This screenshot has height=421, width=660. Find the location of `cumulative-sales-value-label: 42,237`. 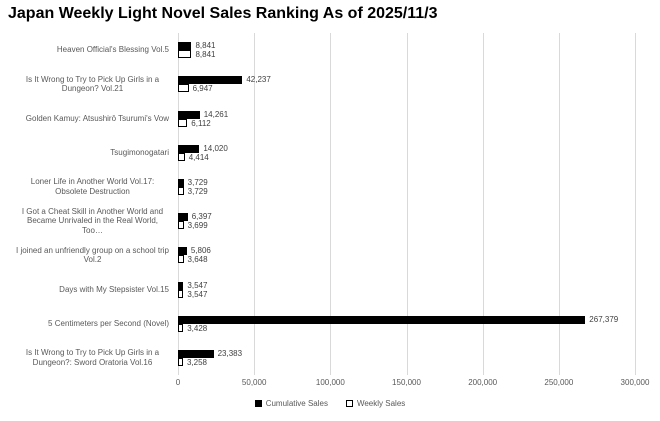

cumulative-sales-value-label: 42,237 is located at coordinates (258, 80).